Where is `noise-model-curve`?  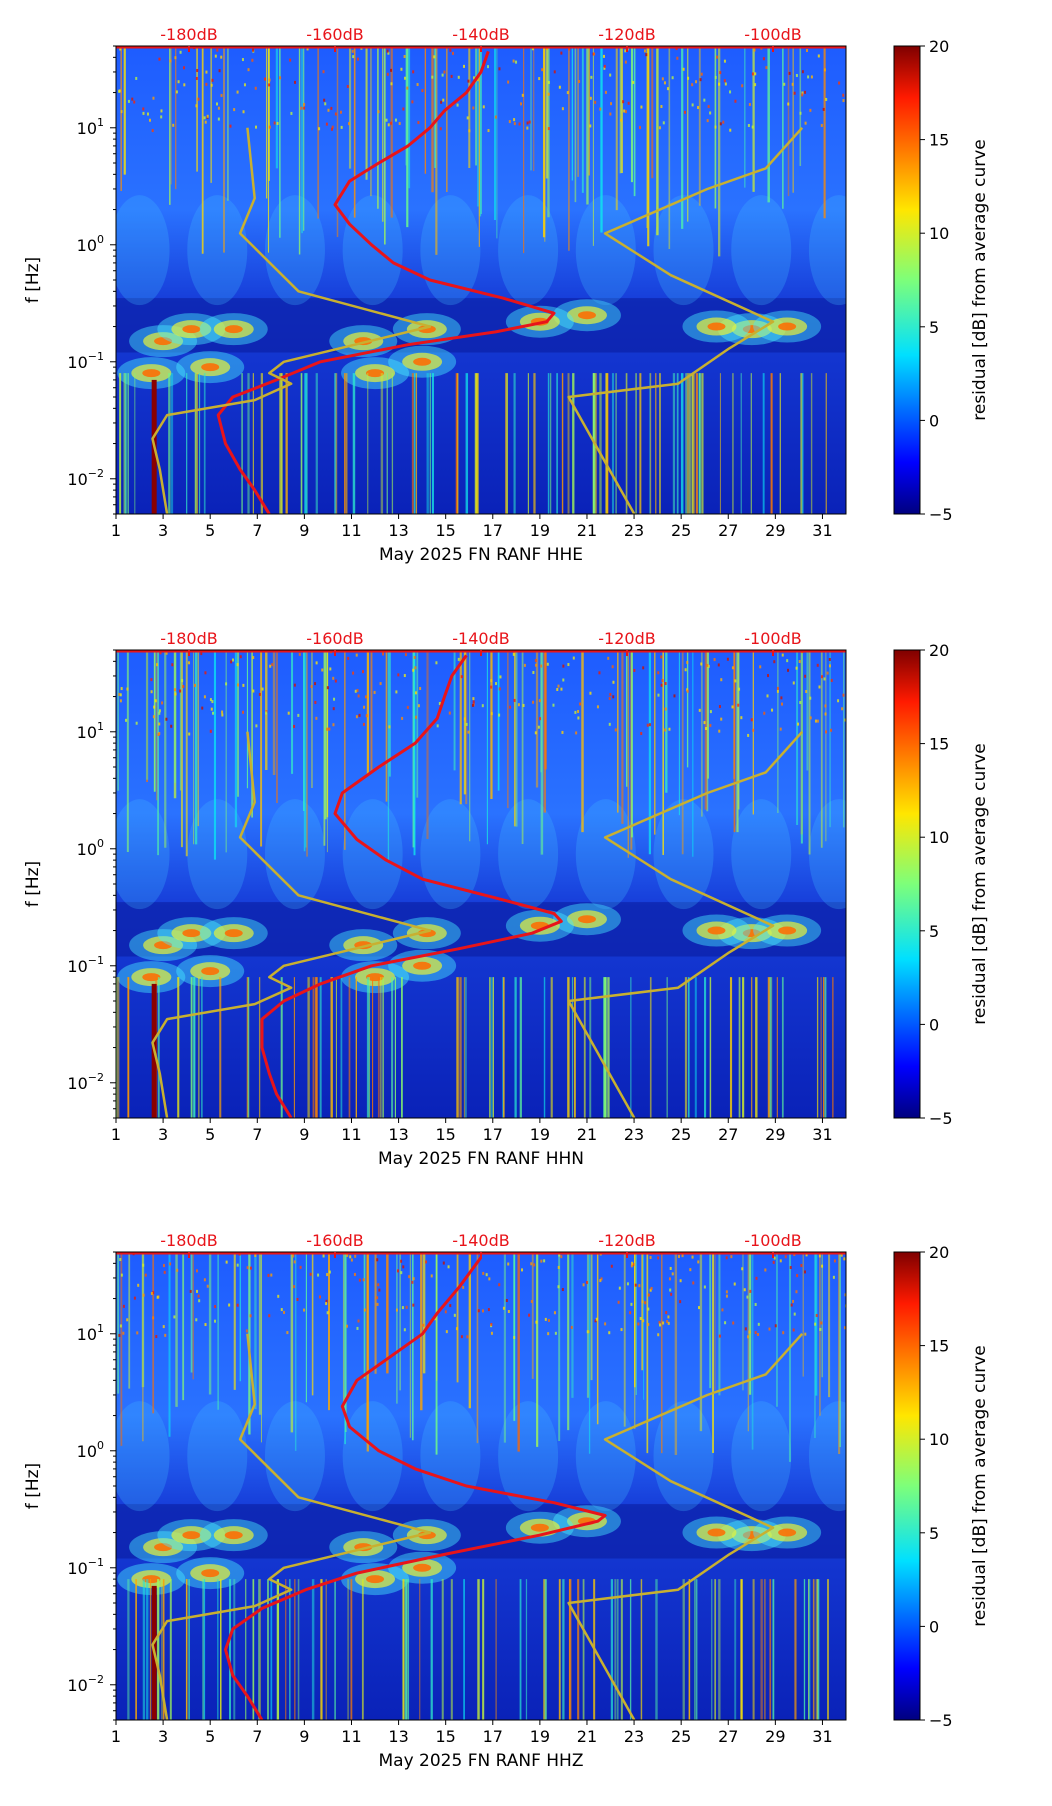 noise-model-curve is located at coordinates (291, 320).